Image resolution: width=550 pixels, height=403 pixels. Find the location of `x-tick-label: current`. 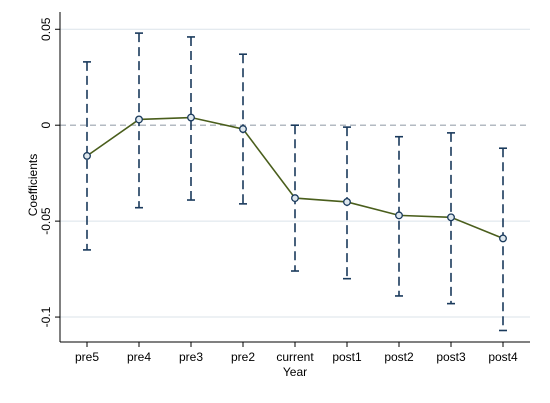

x-tick-label: current is located at coordinates (295, 357).